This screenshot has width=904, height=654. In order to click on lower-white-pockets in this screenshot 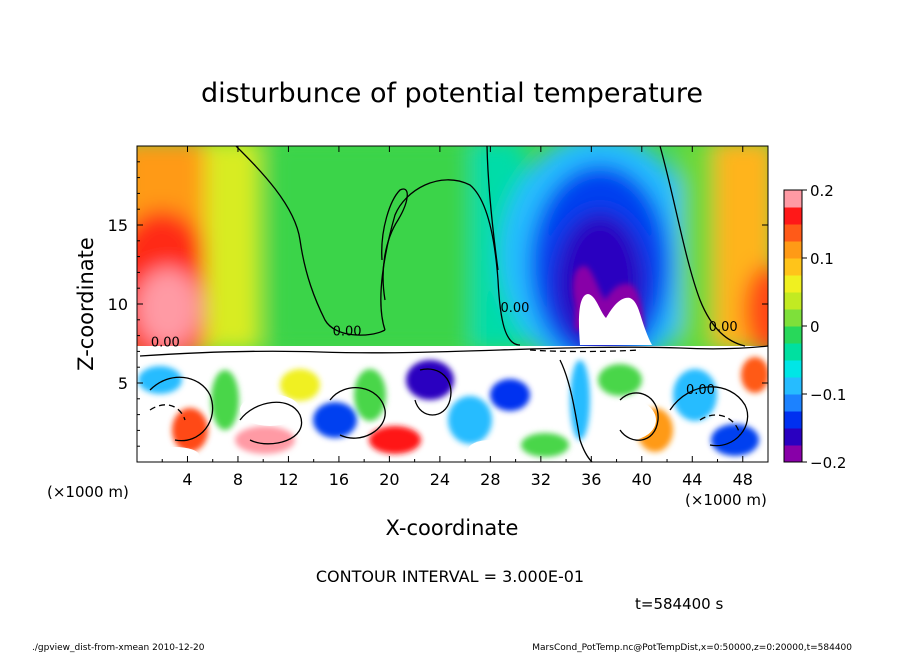, I will do `click(403, 428)`.